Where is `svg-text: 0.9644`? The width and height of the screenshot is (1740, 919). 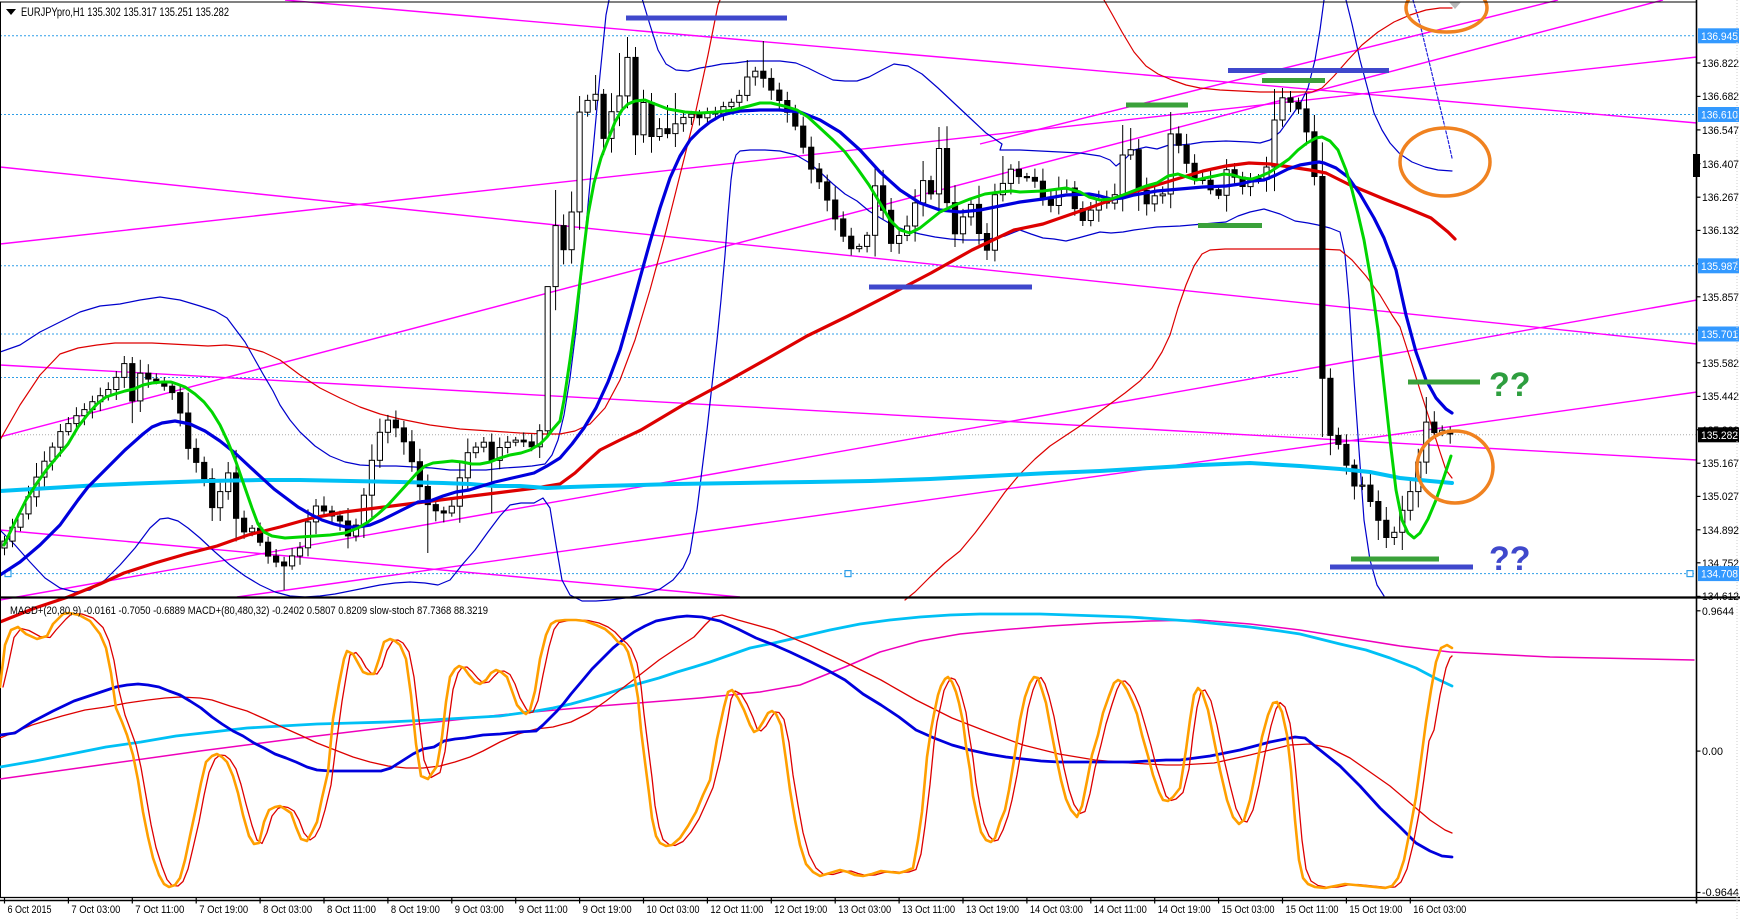 svg-text: 0.9644 is located at coordinates (1718, 612).